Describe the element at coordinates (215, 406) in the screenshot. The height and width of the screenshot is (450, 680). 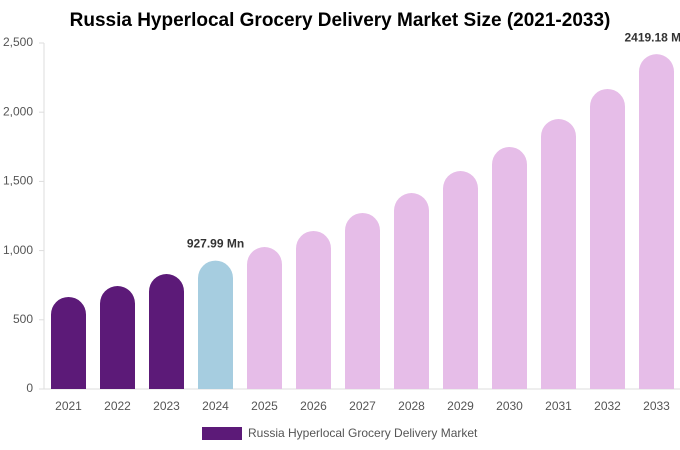
I see `x-tick-label: 2024` at that location.